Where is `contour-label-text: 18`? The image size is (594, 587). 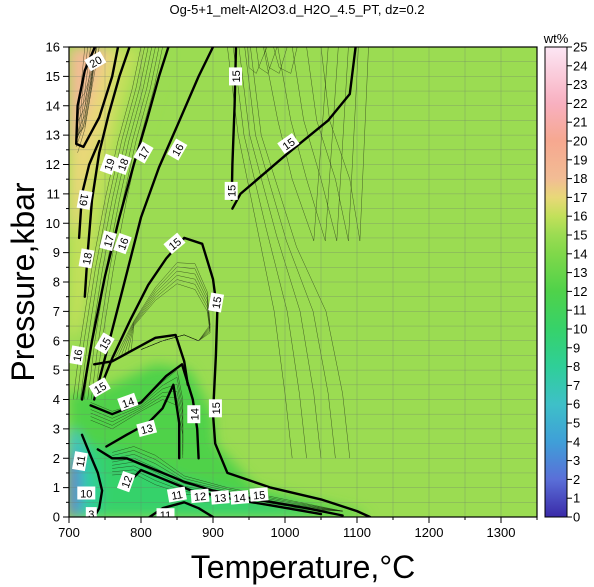
contour-label-text: 18 is located at coordinates (88, 259).